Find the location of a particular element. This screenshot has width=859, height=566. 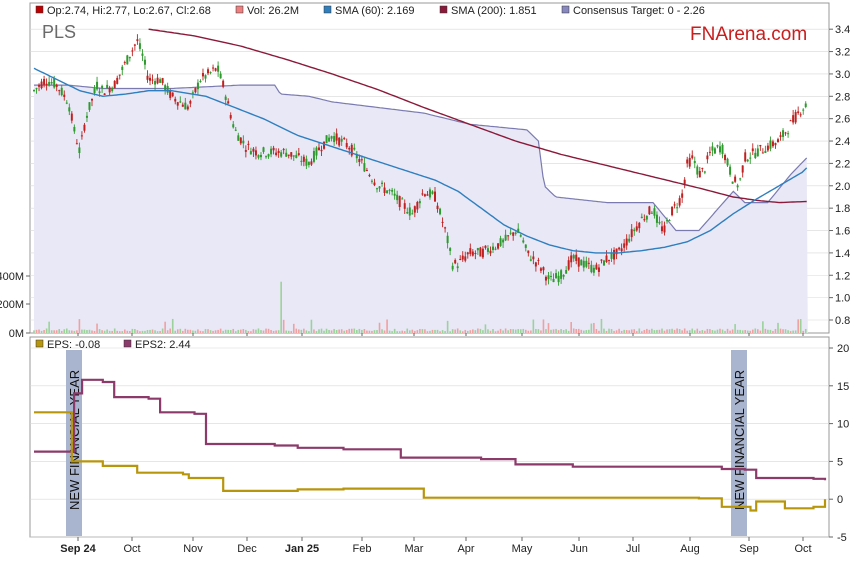

legend-swatch-sma60 is located at coordinates (327, 9).